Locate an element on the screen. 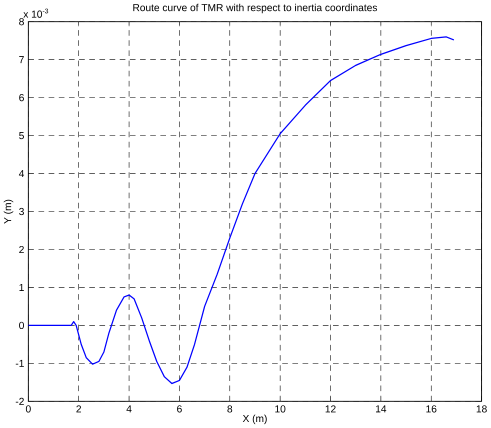  x-tick-label: 2 is located at coordinates (79, 408).